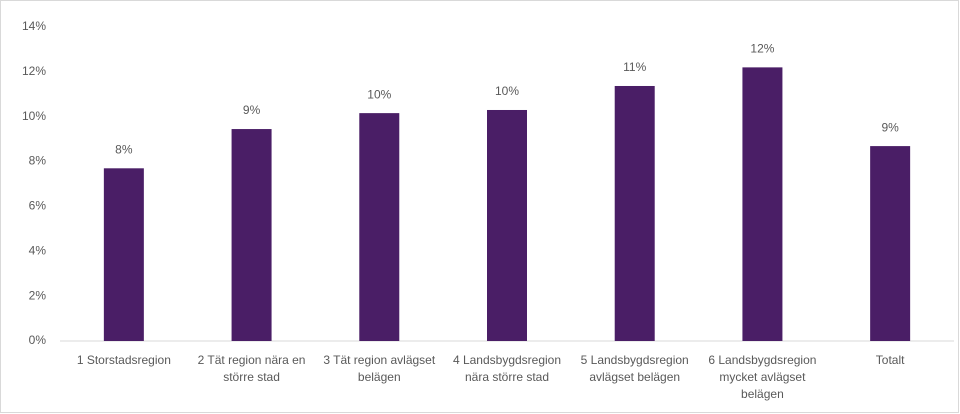 This screenshot has width=960, height=414. What do you see at coordinates (38, 161) in the screenshot?
I see `y-tick-label: 8%` at bounding box center [38, 161].